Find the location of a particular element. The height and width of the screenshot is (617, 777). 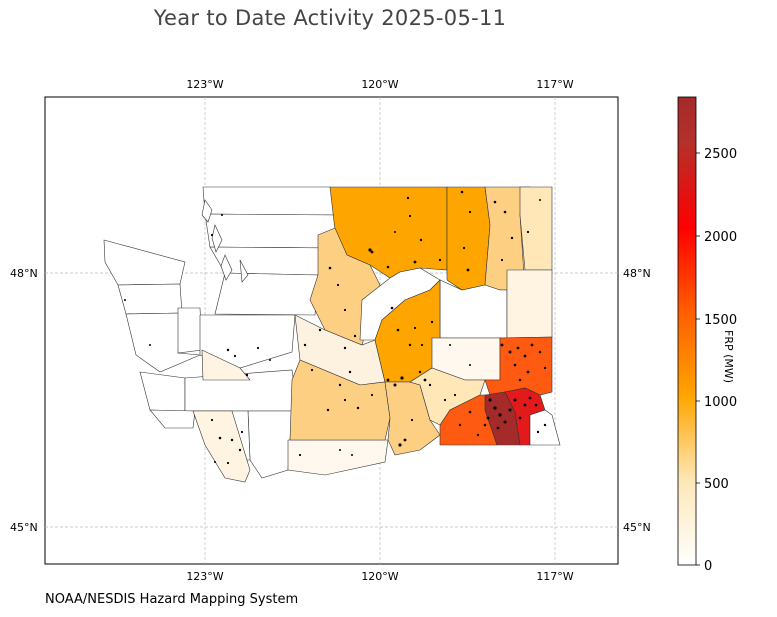

lon-label-bottom-120: 120°W is located at coordinates (379, 576).